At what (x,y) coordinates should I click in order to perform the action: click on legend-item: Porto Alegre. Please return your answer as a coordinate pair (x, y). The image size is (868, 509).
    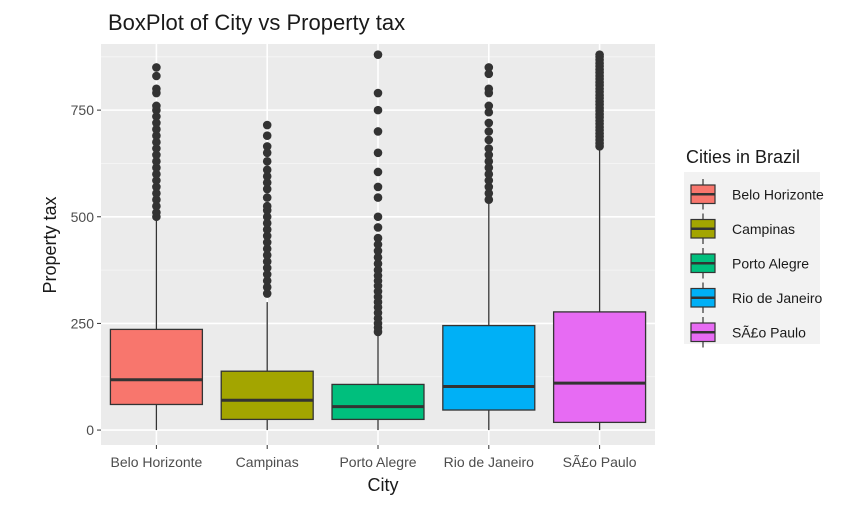
    Looking at the image, I should click on (749, 263).